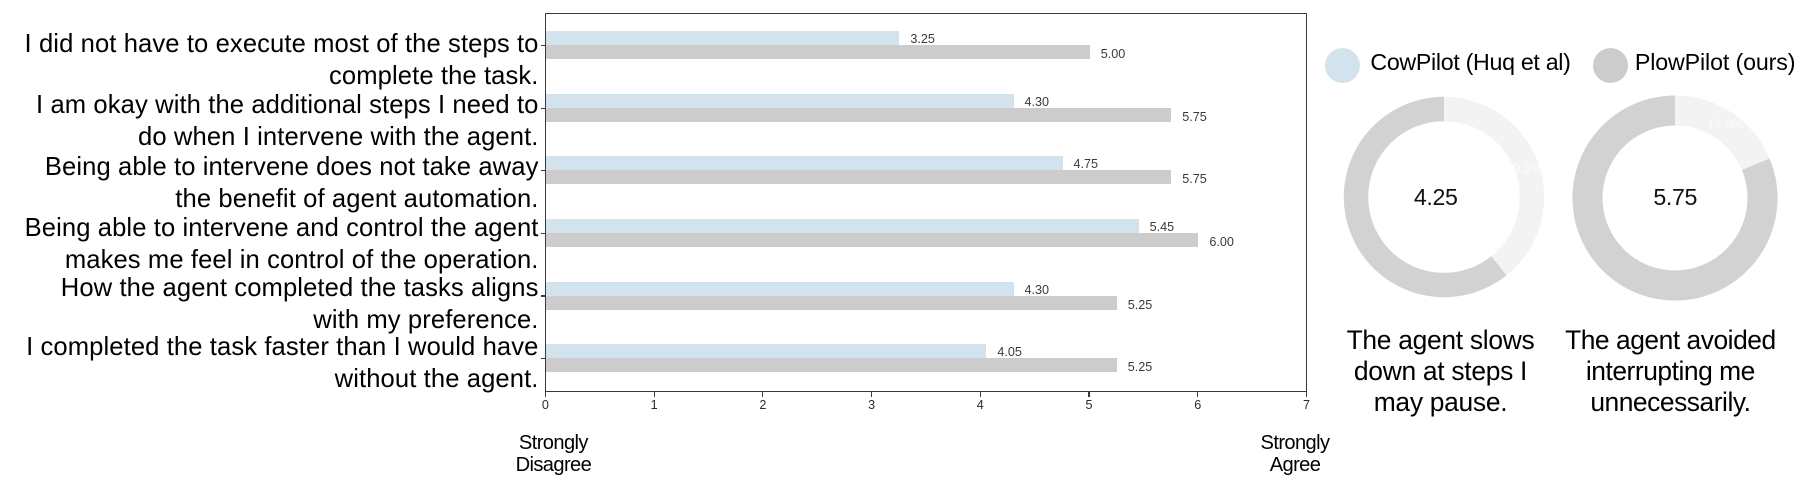  I want to click on svg-text: 39.3%, so click(1524, 167).